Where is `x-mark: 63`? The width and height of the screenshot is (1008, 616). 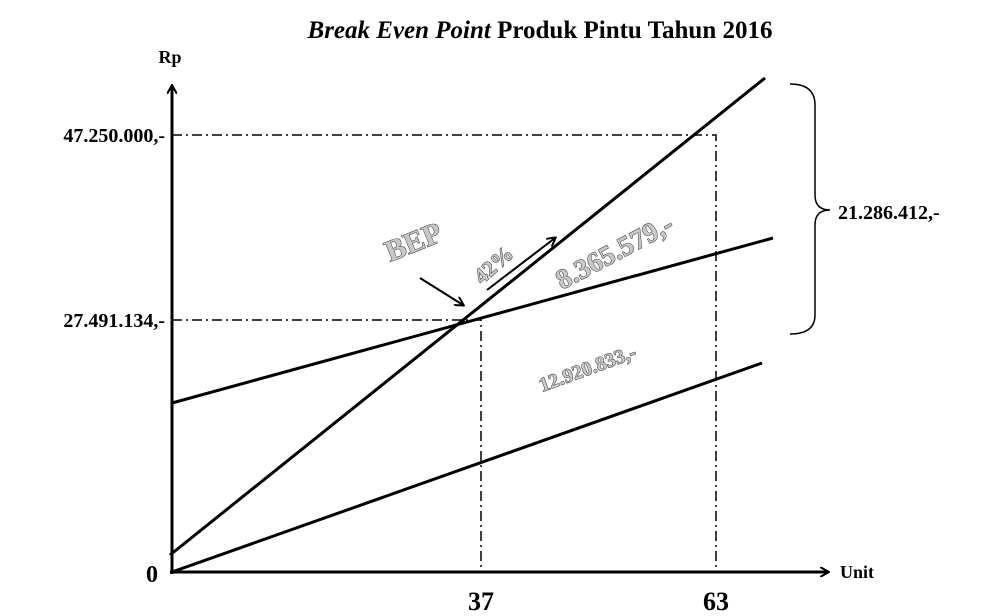 x-mark: 63 is located at coordinates (716, 601).